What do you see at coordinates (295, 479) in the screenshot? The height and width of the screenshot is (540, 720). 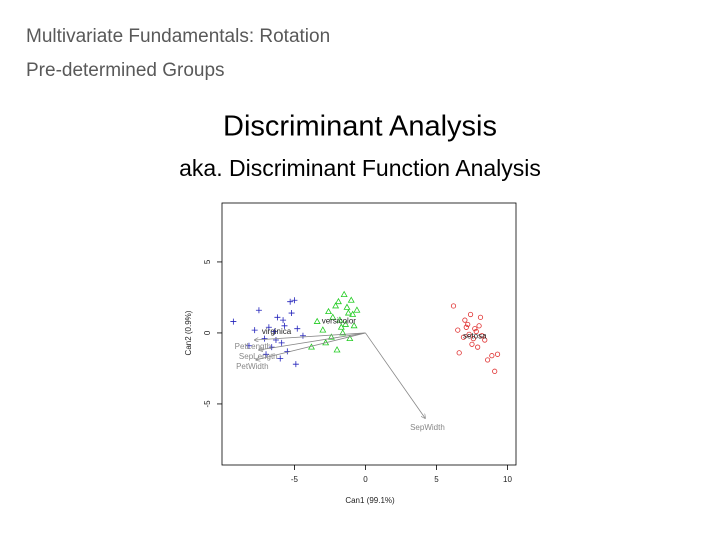 I see `x-tick-label: -5` at bounding box center [295, 479].